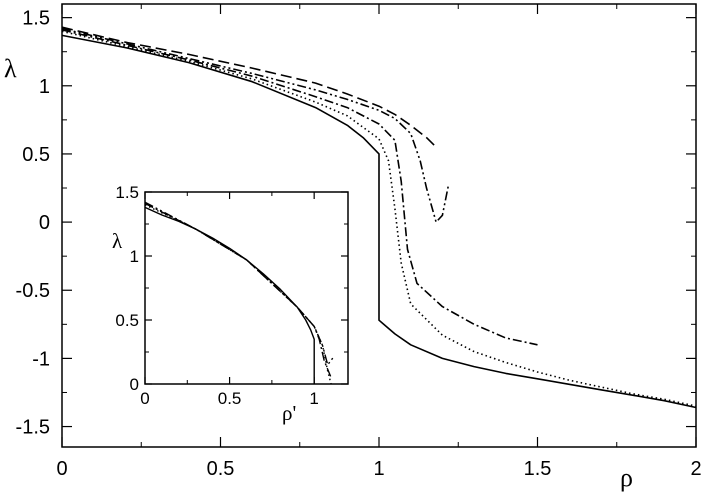 The height and width of the screenshot is (494, 708). I want to click on x-tick-label: 2, so click(695, 469).